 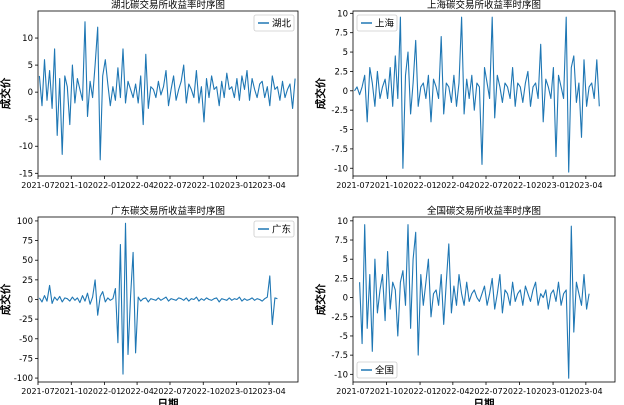 I want to click on legend-label: 湖北, so click(x=282, y=24).